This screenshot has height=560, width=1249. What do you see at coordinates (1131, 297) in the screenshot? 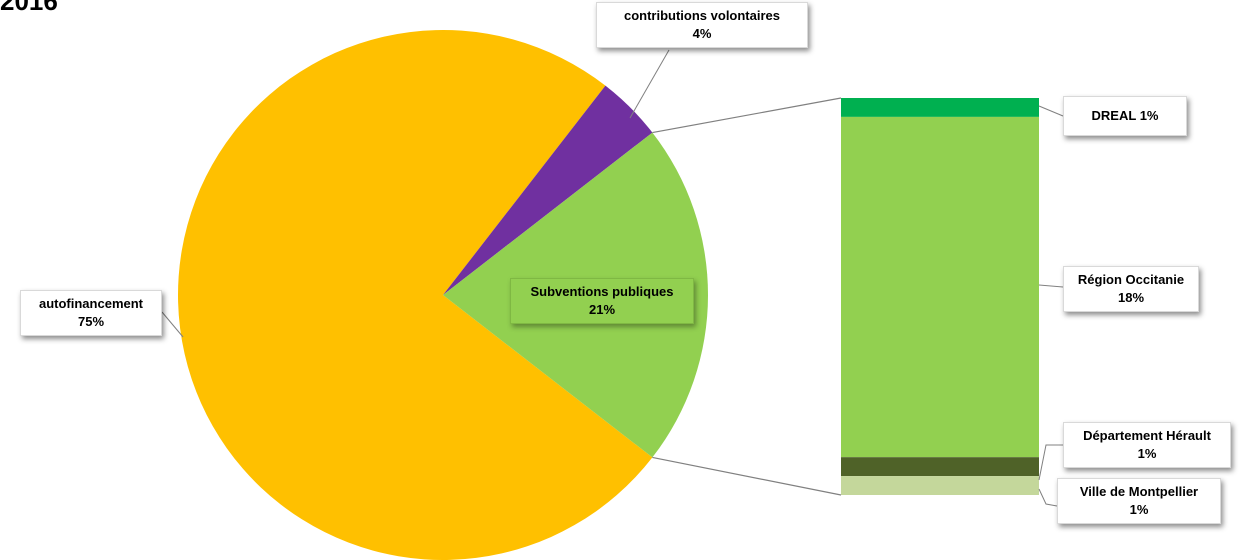
I see `data-label-region-occitanie-value: 18%` at bounding box center [1131, 297].